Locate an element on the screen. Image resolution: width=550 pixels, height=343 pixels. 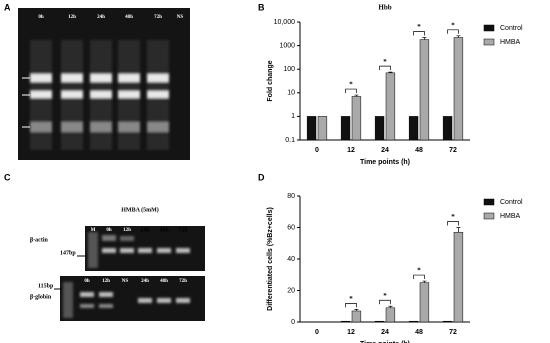
y-axis-label: Differentiated cells (%Bz+cells) is located at coordinates (270, 259).